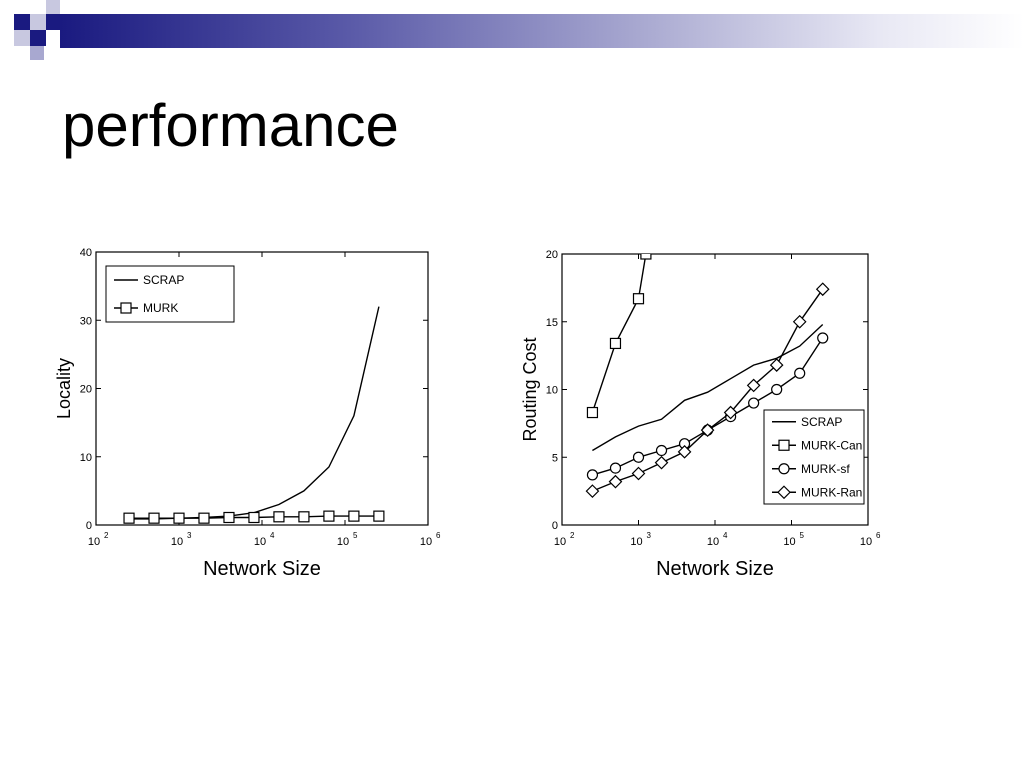 This screenshot has width=1024, height=768. What do you see at coordinates (542, 31) in the screenshot?
I see `header-gradient-bar` at bounding box center [542, 31].